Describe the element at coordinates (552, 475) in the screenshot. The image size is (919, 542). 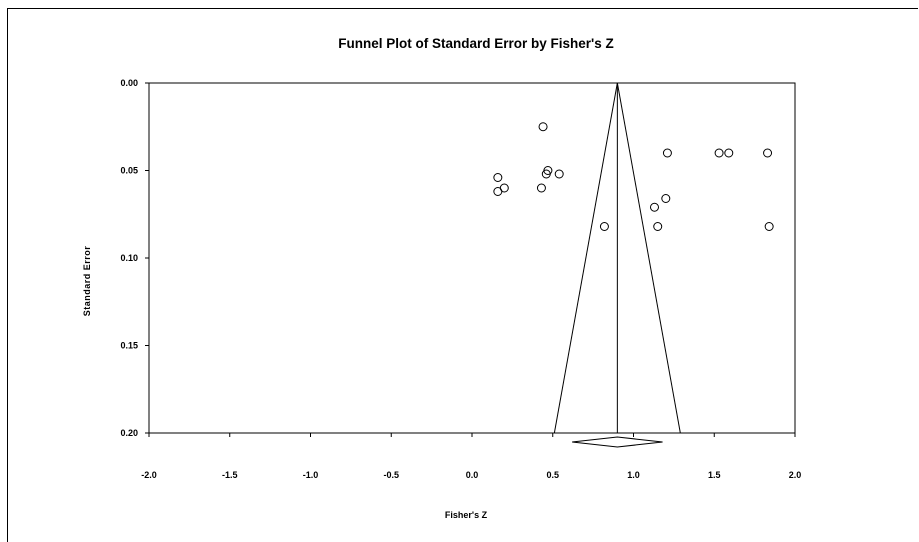
I see `x-tick-label: 0.5` at that location.